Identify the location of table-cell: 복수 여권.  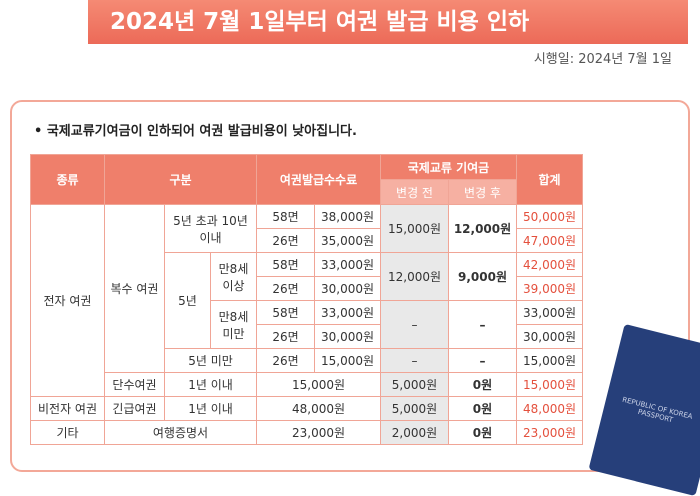
(134, 288).